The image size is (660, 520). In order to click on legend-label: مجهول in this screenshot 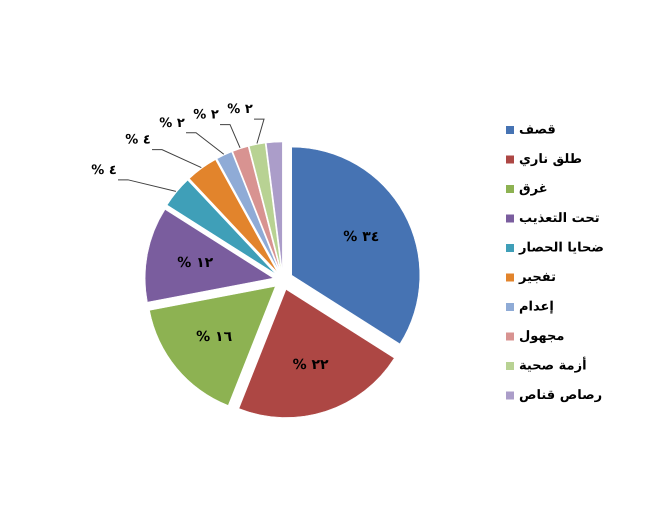, I will do `click(541, 336)`.